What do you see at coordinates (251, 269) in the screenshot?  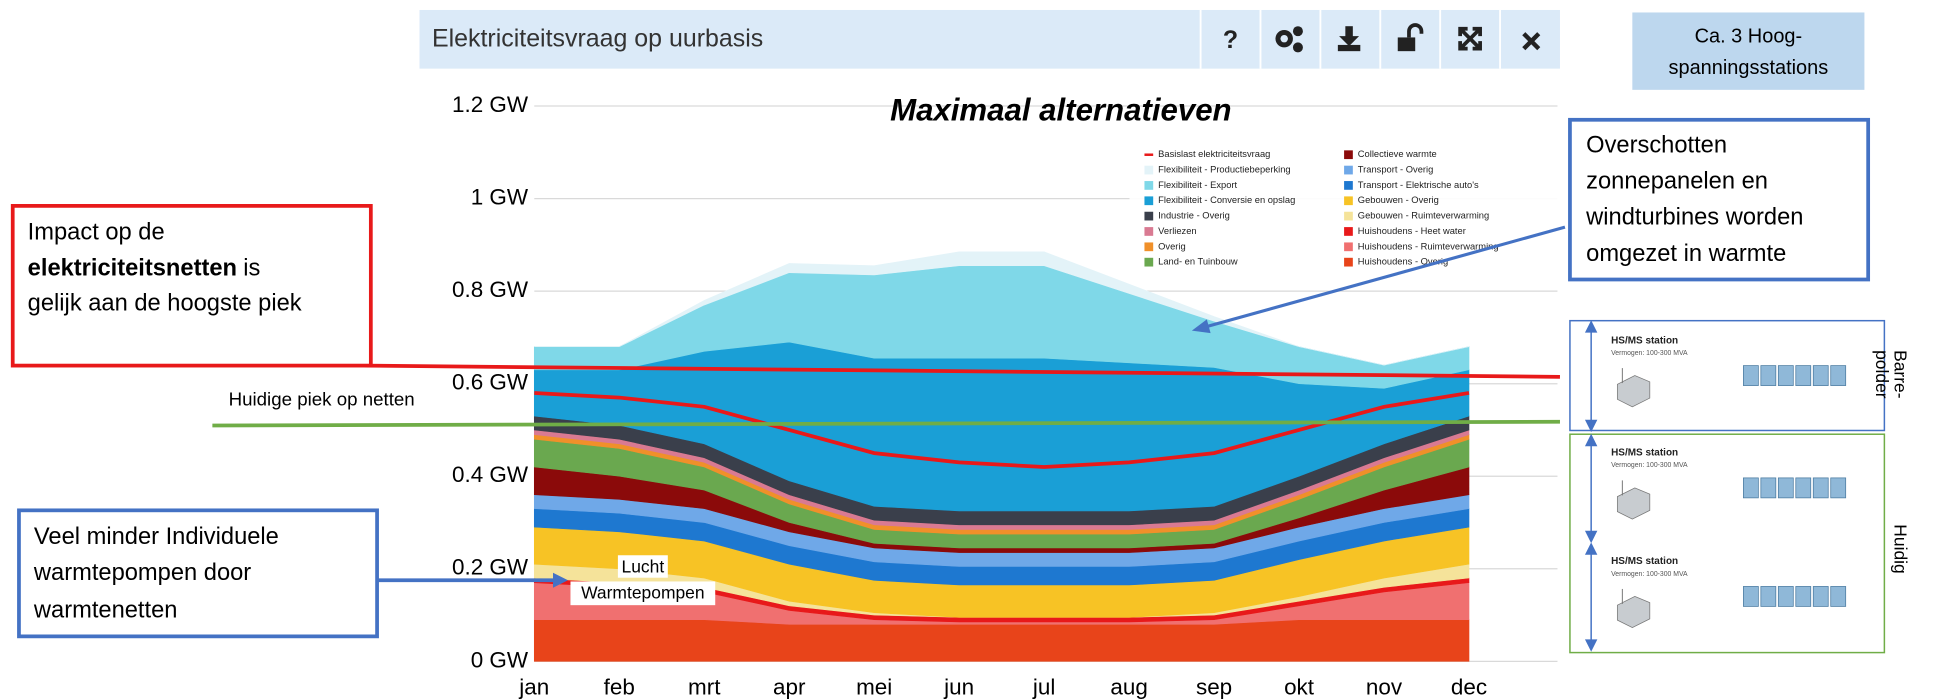 I see `callout-text: is` at bounding box center [251, 269].